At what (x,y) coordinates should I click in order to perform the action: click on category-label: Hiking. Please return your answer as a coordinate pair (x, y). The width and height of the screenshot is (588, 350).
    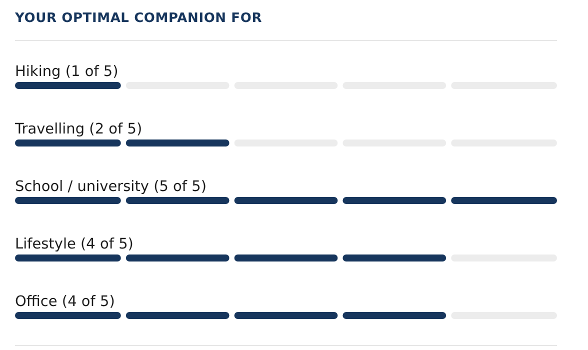
    Looking at the image, I should click on (38, 72).